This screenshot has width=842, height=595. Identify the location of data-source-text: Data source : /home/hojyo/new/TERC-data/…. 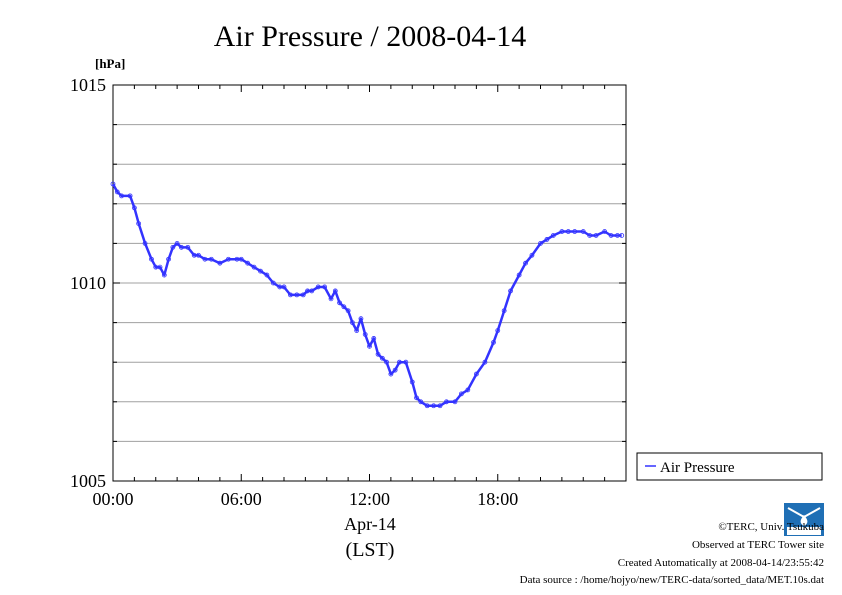
(671, 580).